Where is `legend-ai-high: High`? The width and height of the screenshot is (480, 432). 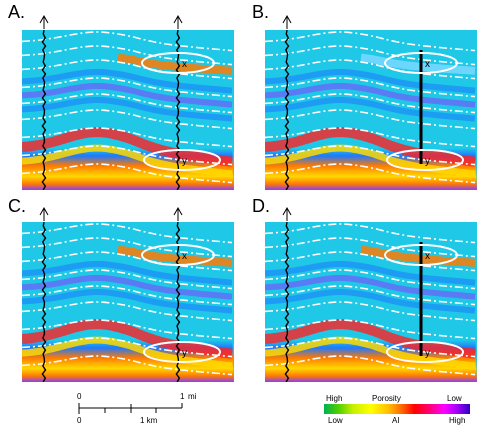 legend-ai-high: High is located at coordinates (457, 420).